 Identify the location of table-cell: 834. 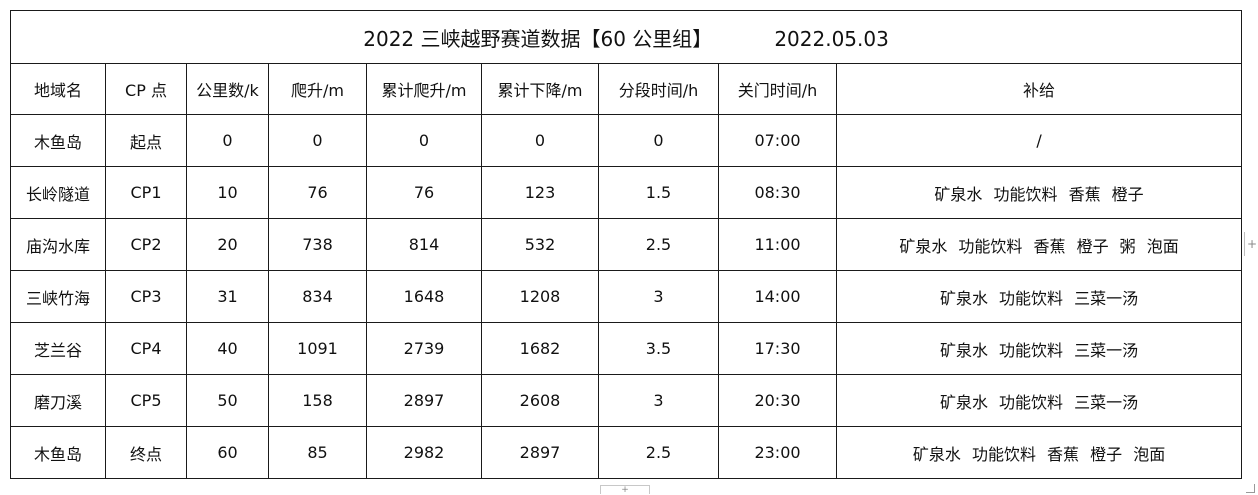
(317, 296).